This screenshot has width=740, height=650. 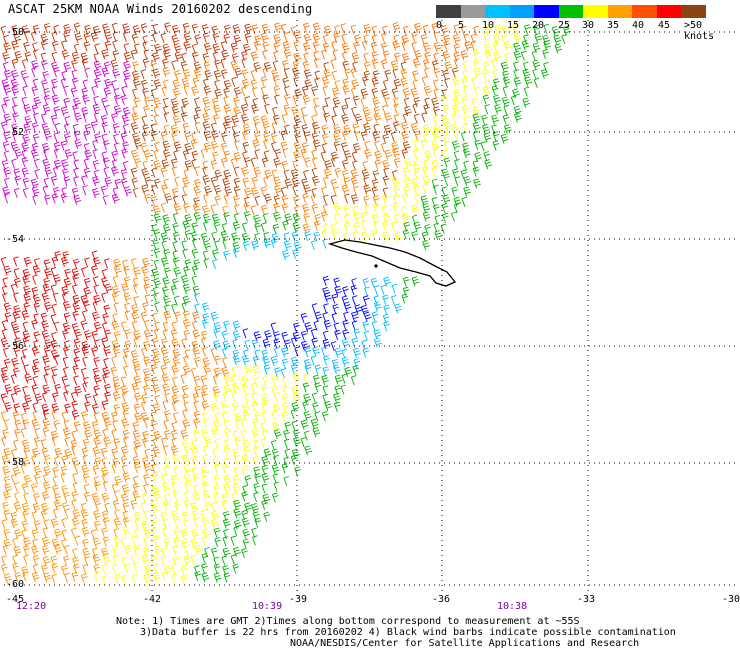 What do you see at coordinates (15, 462) in the screenshot?
I see `lat-label-58: -58` at bounding box center [15, 462].